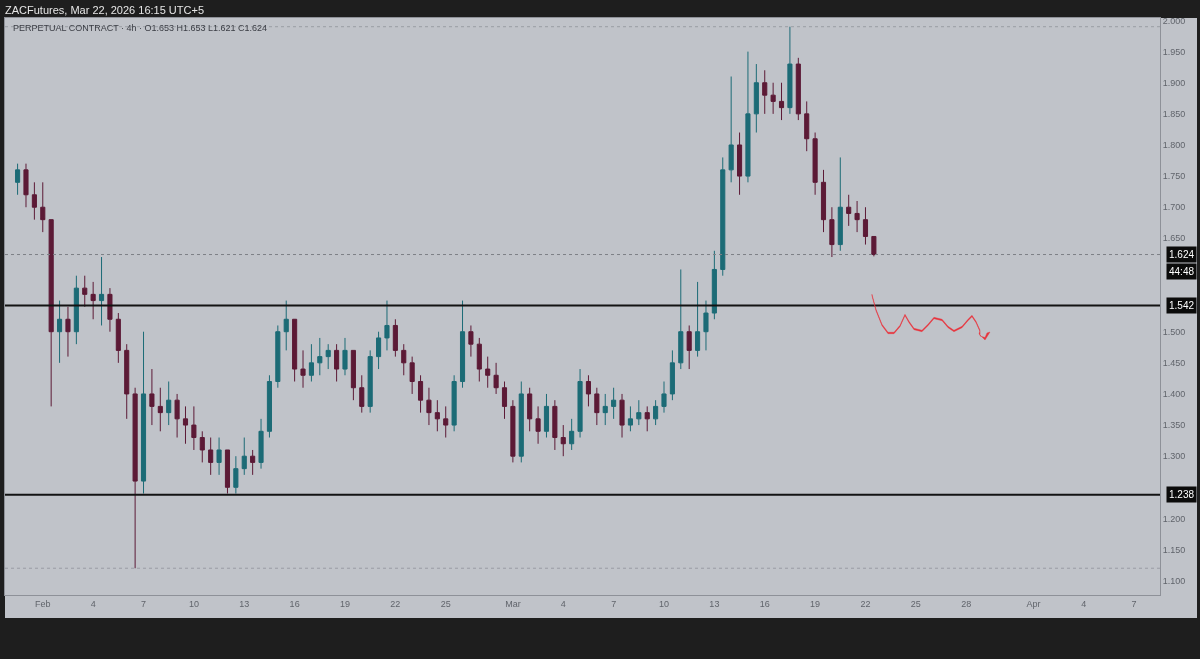 This screenshot has height=659, width=1200. Describe the element at coordinates (1174, 549) in the screenshot. I see `y-tick-label: 1.150` at that location.